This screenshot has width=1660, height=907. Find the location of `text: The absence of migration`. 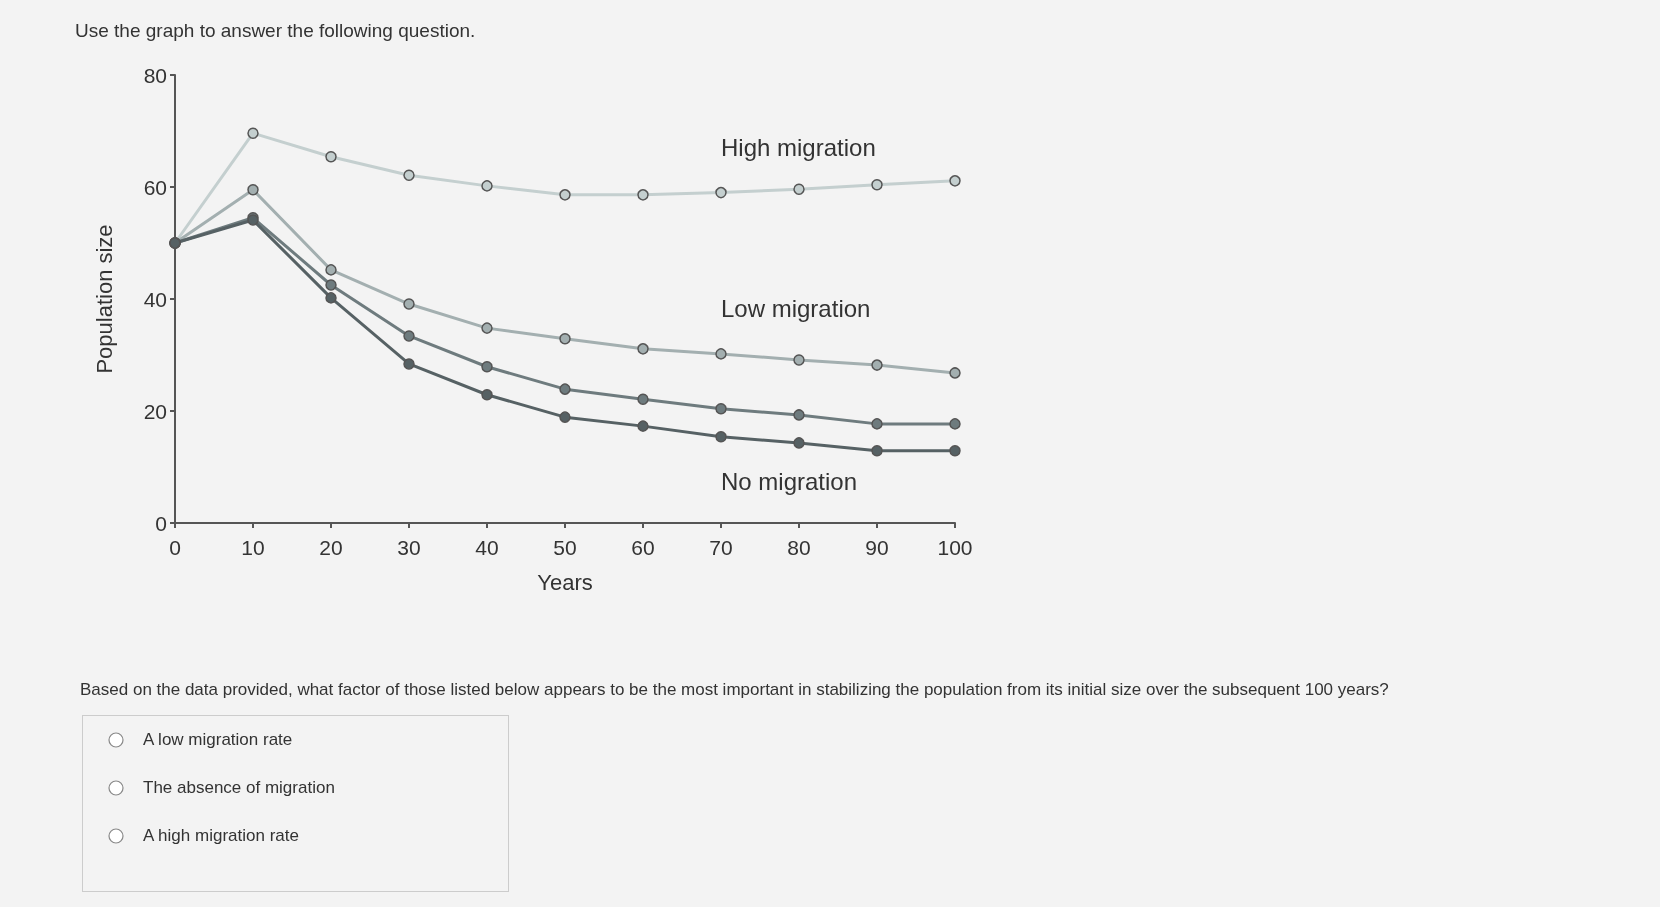

text: The absence of migration is located at coordinates (239, 787).